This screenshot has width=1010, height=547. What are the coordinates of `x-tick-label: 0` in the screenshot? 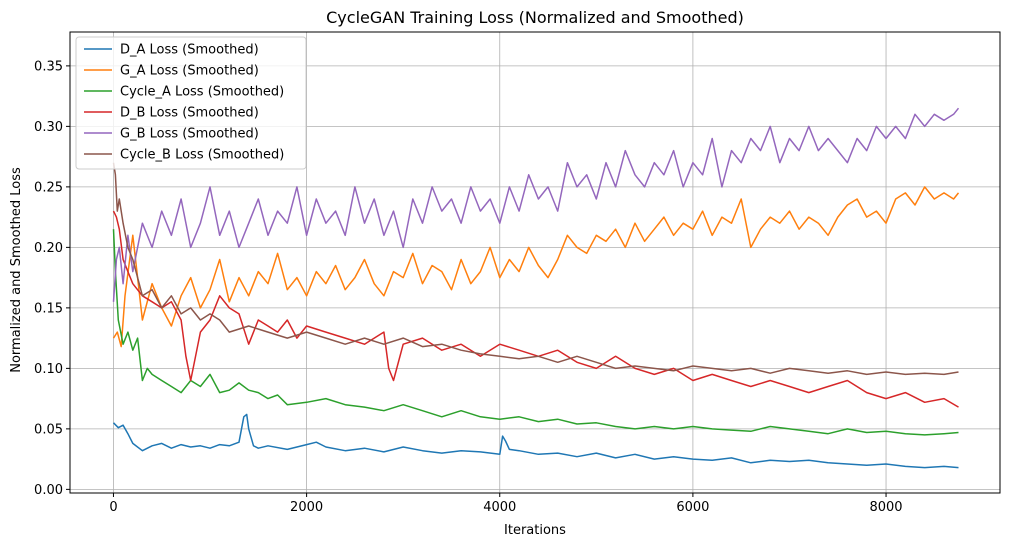 It's located at (113, 507).